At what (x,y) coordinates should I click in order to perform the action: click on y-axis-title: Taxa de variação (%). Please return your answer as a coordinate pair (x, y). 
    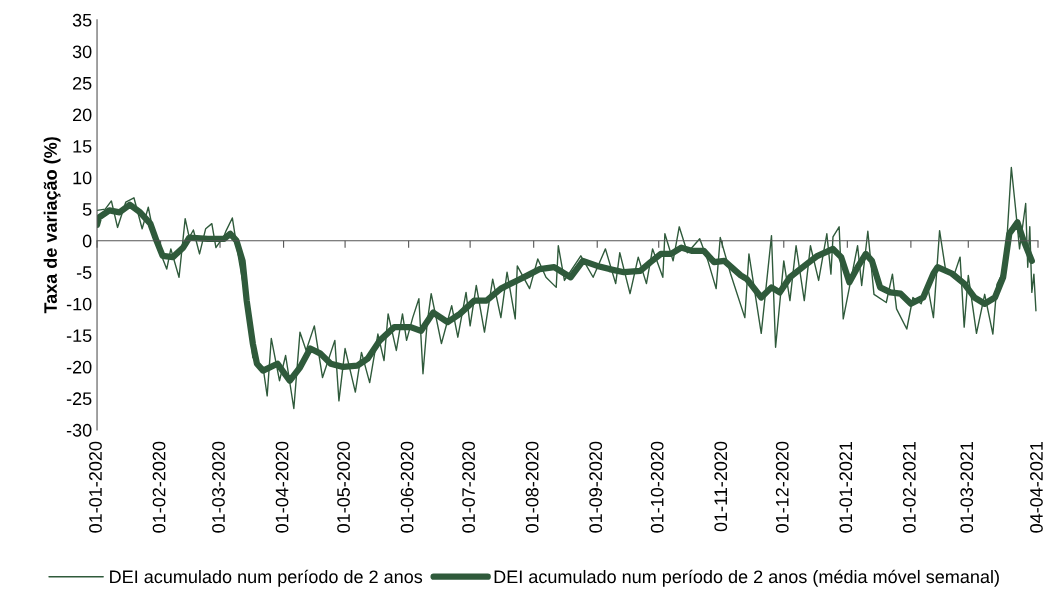
    Looking at the image, I should click on (52, 225).